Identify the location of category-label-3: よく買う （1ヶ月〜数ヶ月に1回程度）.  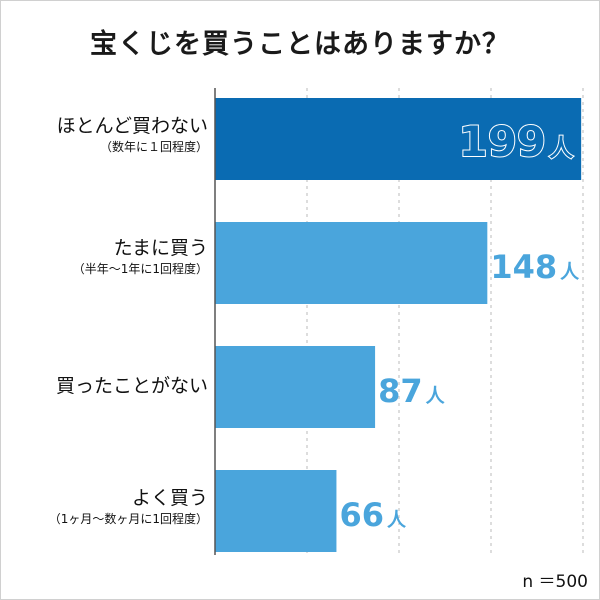
(108, 507).